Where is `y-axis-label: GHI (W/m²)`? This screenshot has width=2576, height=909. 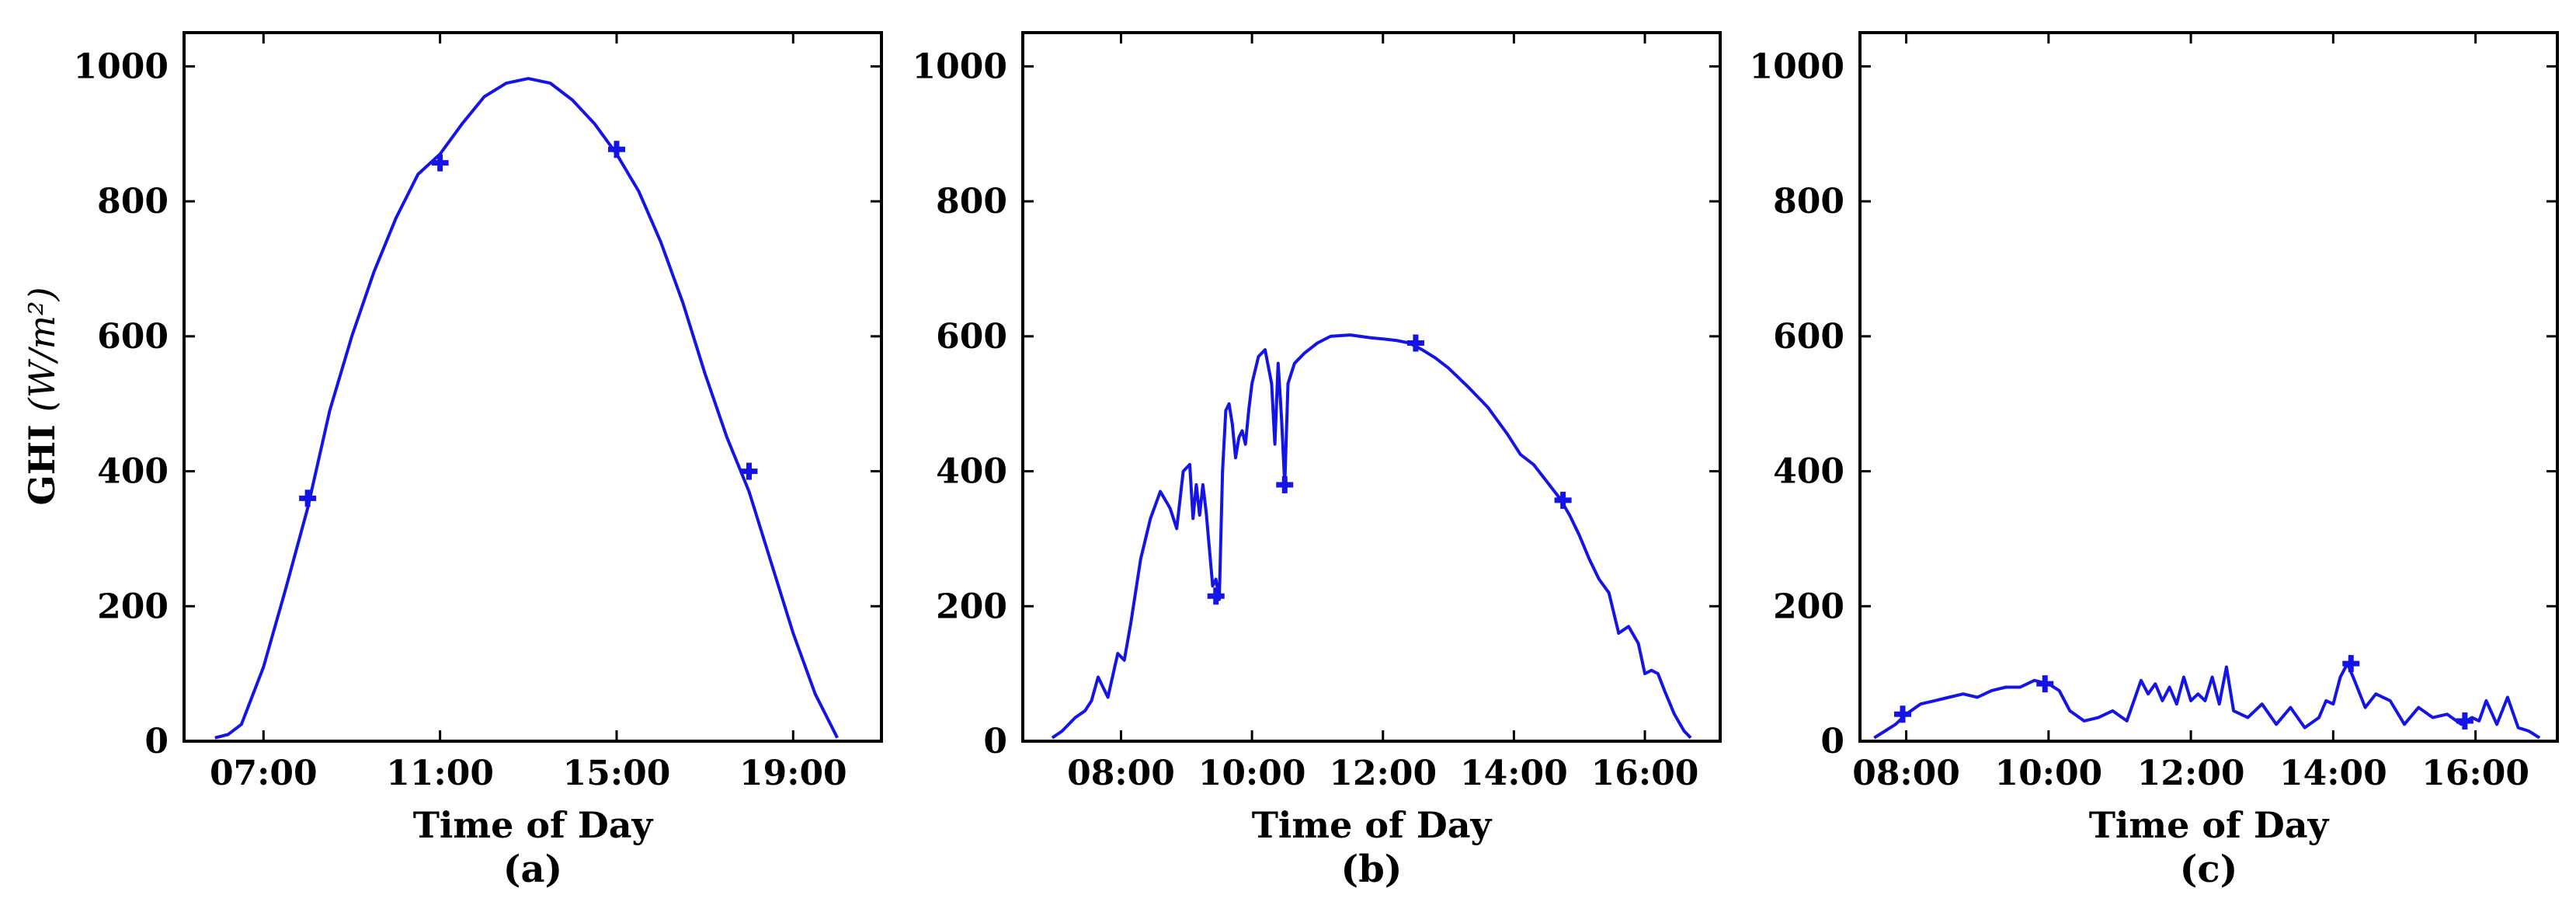 y-axis-label: GHI (W/m²) is located at coordinates (42, 396).